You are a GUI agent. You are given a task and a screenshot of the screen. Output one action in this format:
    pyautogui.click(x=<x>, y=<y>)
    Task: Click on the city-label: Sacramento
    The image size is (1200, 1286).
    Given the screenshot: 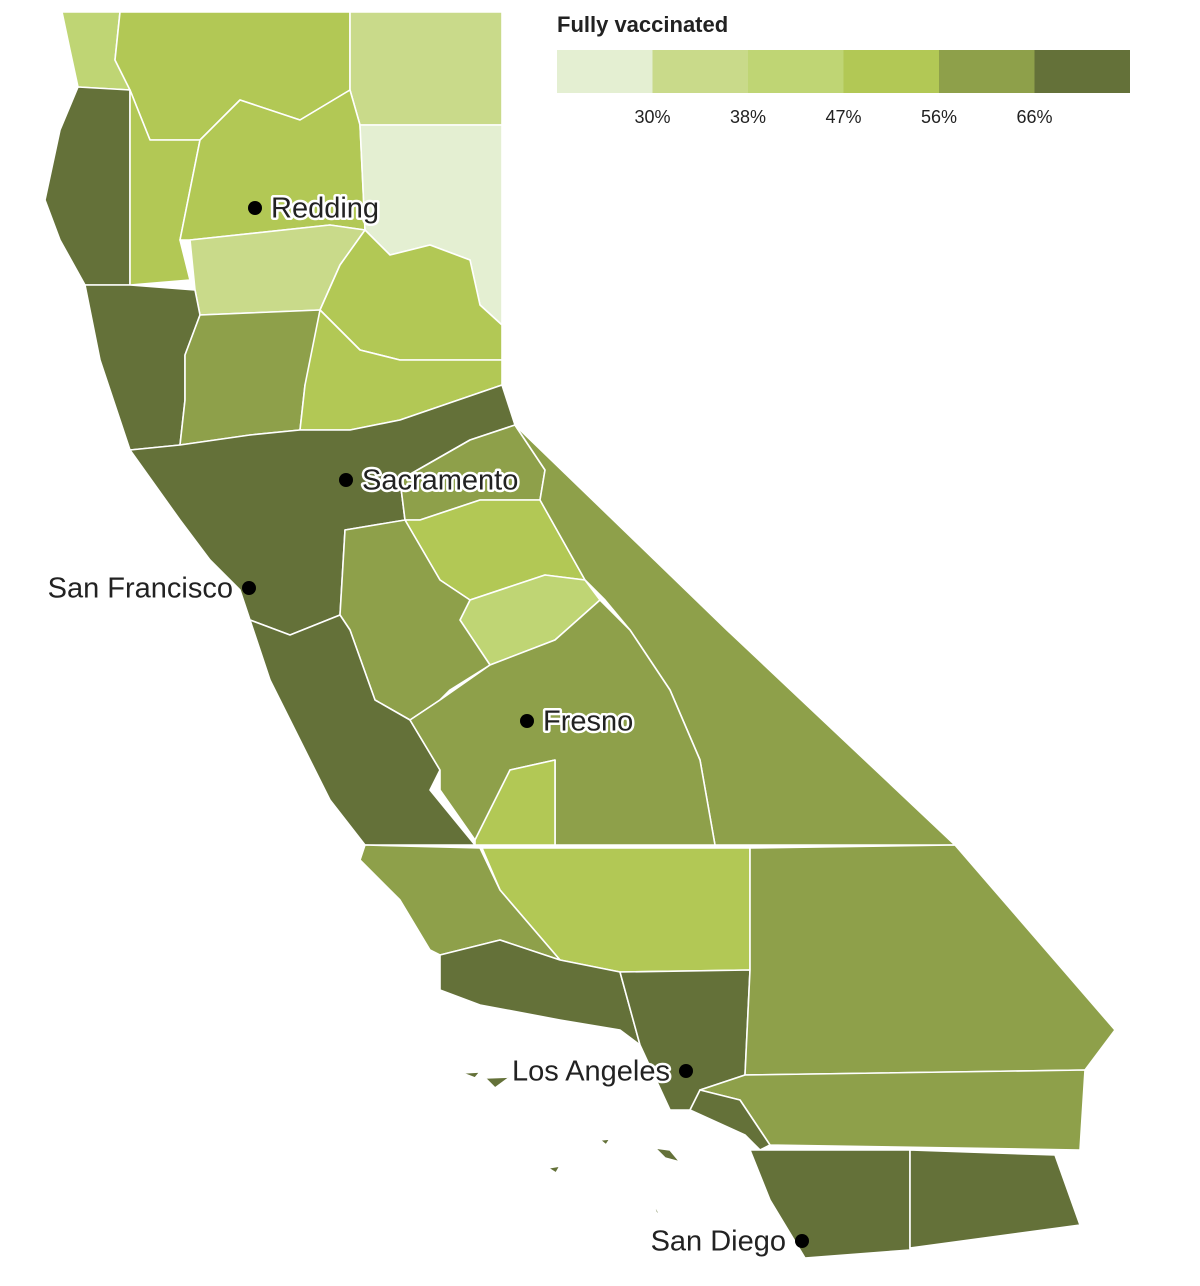 What is the action you would take?
    pyautogui.click(x=440, y=481)
    